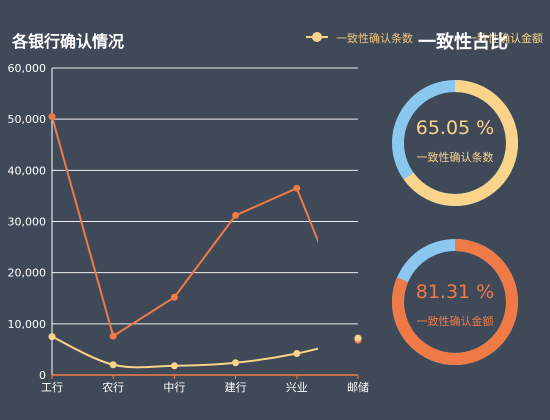  Describe the element at coordinates (68, 41) in the screenshot. I see `chart-title: 各银行确认情况` at that location.